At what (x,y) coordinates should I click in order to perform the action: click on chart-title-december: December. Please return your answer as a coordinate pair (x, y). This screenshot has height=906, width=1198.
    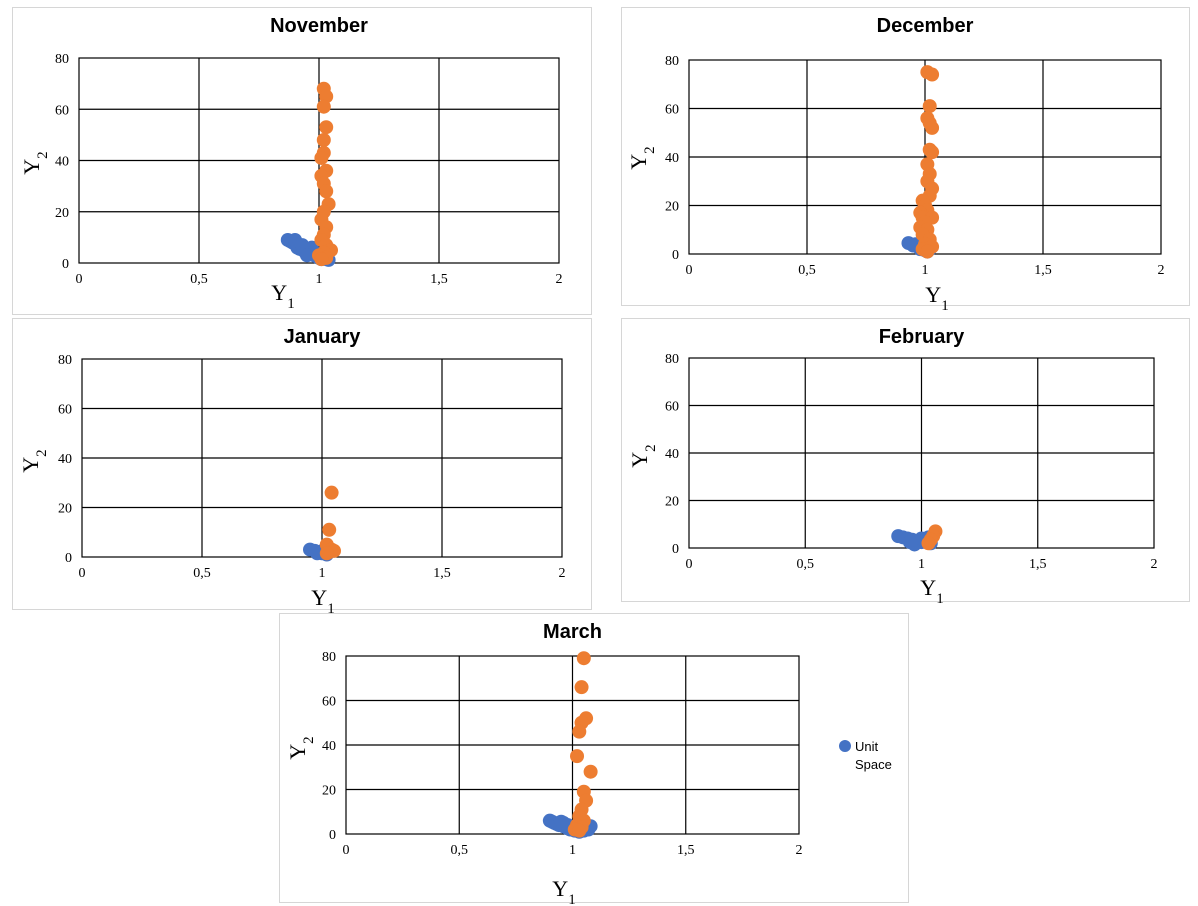
    Looking at the image, I should click on (925, 26).